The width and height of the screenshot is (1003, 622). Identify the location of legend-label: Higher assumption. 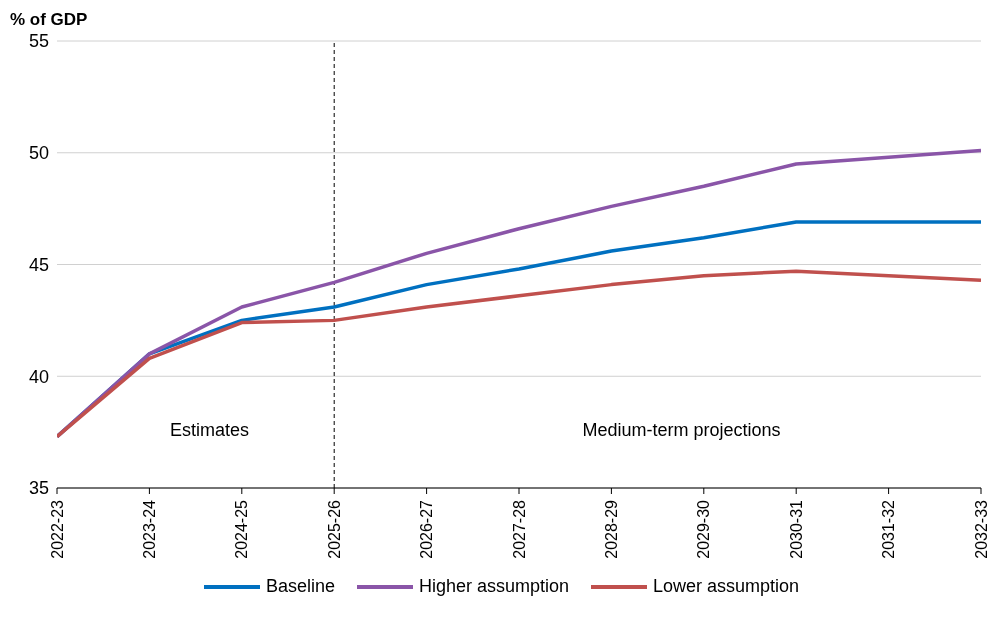
(494, 586).